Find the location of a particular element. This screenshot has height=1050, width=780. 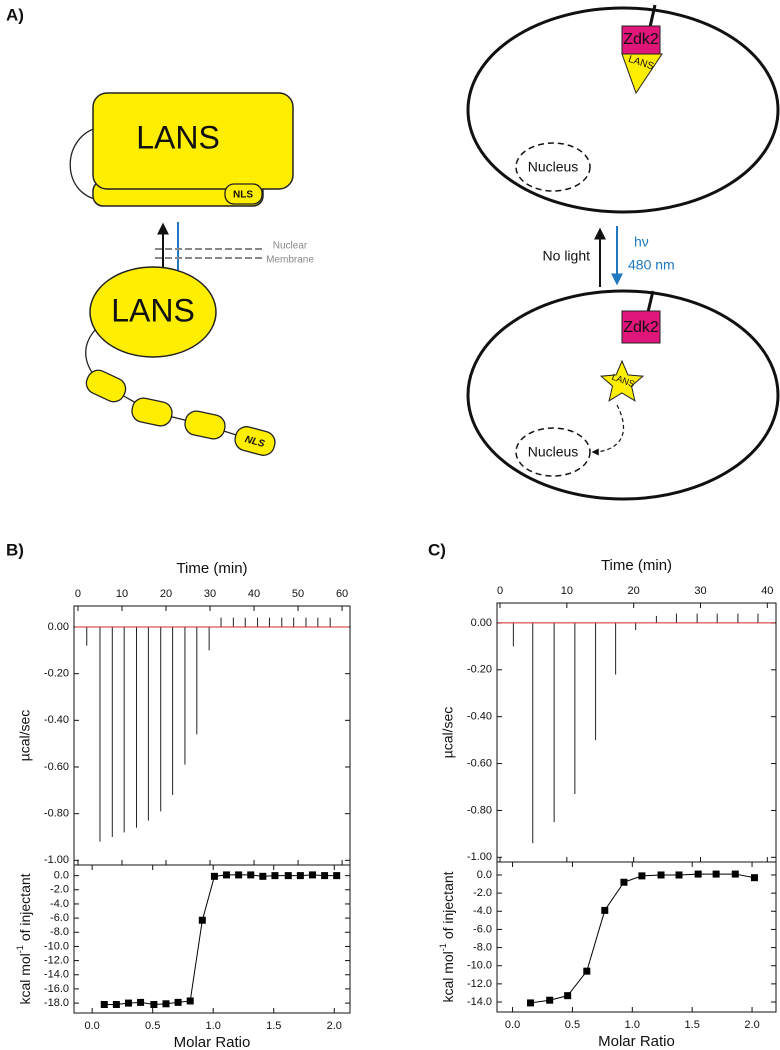

y-axis-title-sup: -1 is located at coordinates (20, 949).